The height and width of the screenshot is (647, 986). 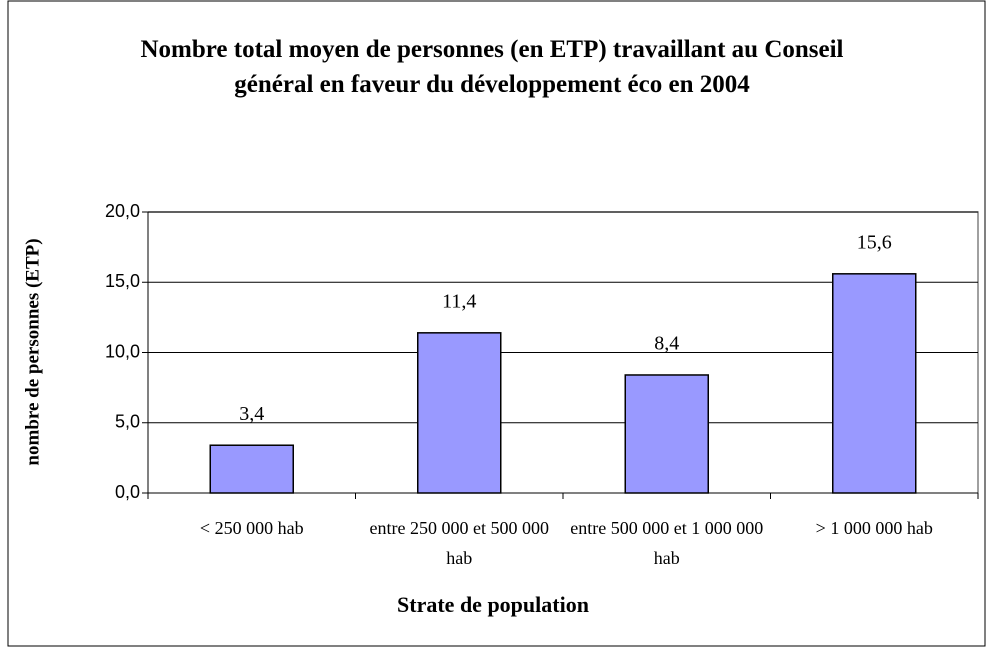 I want to click on data-label: 8,4, so click(x=666, y=344).